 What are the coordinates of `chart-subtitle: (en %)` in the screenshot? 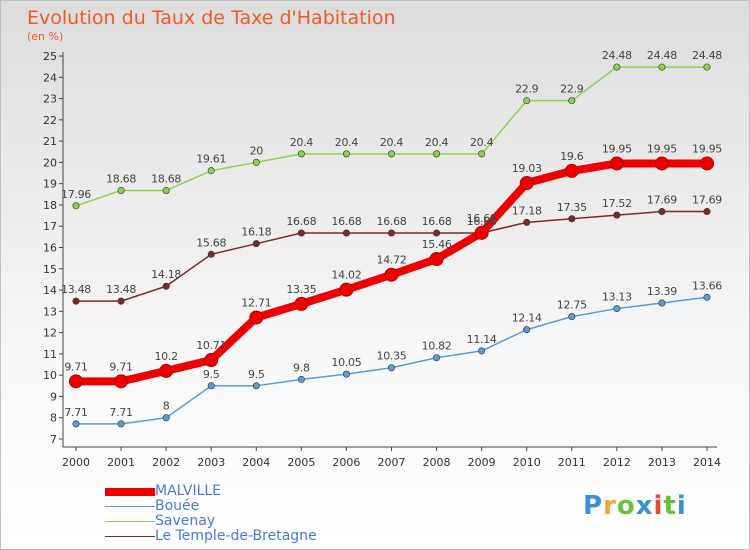 It's located at (45, 36).